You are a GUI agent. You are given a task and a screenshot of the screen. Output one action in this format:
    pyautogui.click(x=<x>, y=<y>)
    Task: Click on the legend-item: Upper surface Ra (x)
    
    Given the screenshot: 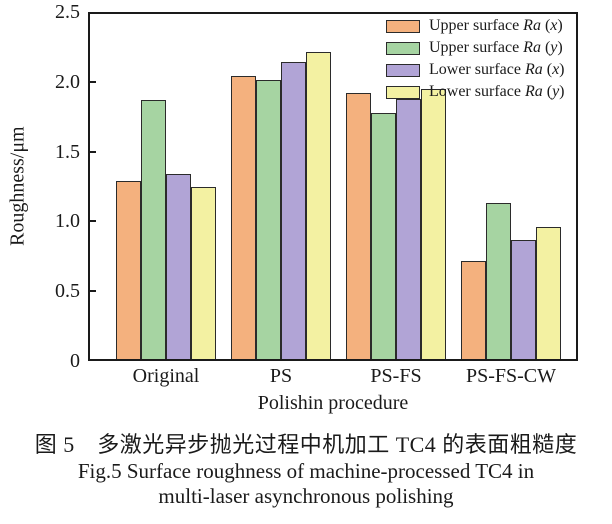 What is the action you would take?
    pyautogui.click(x=475, y=26)
    